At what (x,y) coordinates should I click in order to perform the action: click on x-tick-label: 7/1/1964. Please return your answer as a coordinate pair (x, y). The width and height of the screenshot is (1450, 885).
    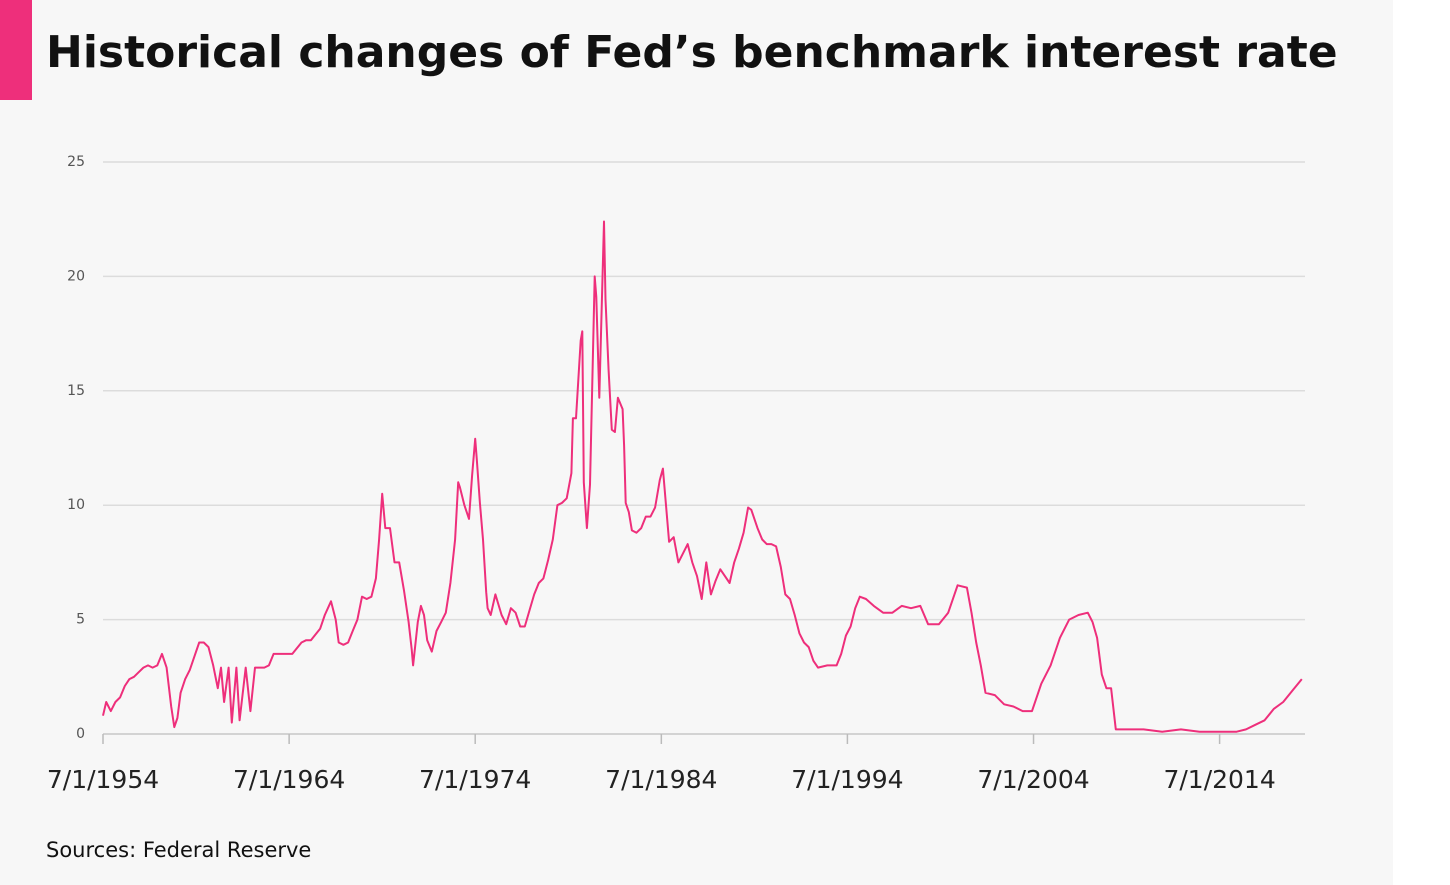
    Looking at the image, I should click on (289, 779).